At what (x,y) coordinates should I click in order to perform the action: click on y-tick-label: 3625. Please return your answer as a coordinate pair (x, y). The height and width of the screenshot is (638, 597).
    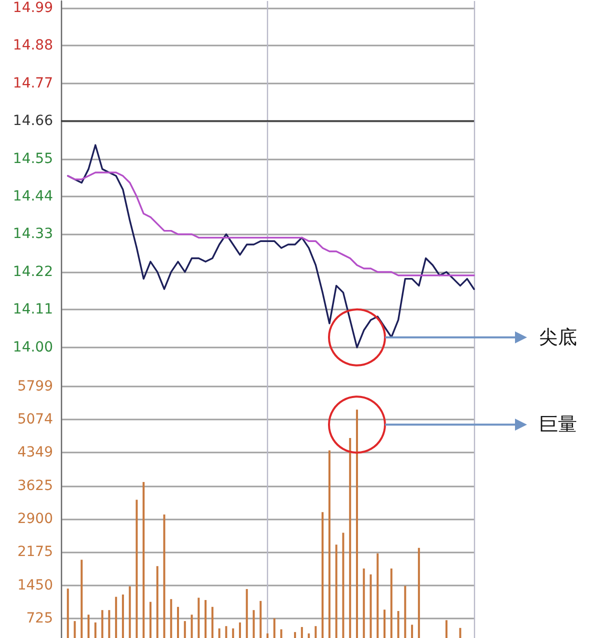
    Looking at the image, I should click on (35, 486).